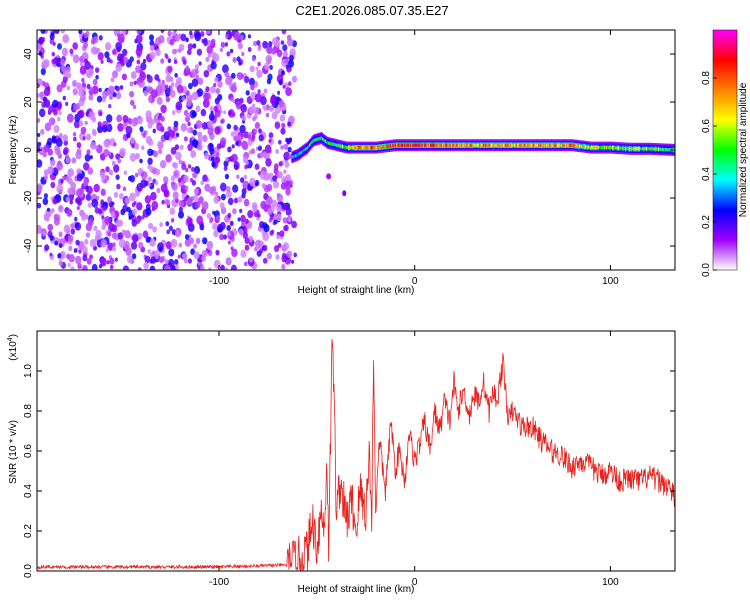 Image resolution: width=750 pixels, height=600 pixels. I want to click on colorbar-tick-label: 0.0, so click(706, 270).